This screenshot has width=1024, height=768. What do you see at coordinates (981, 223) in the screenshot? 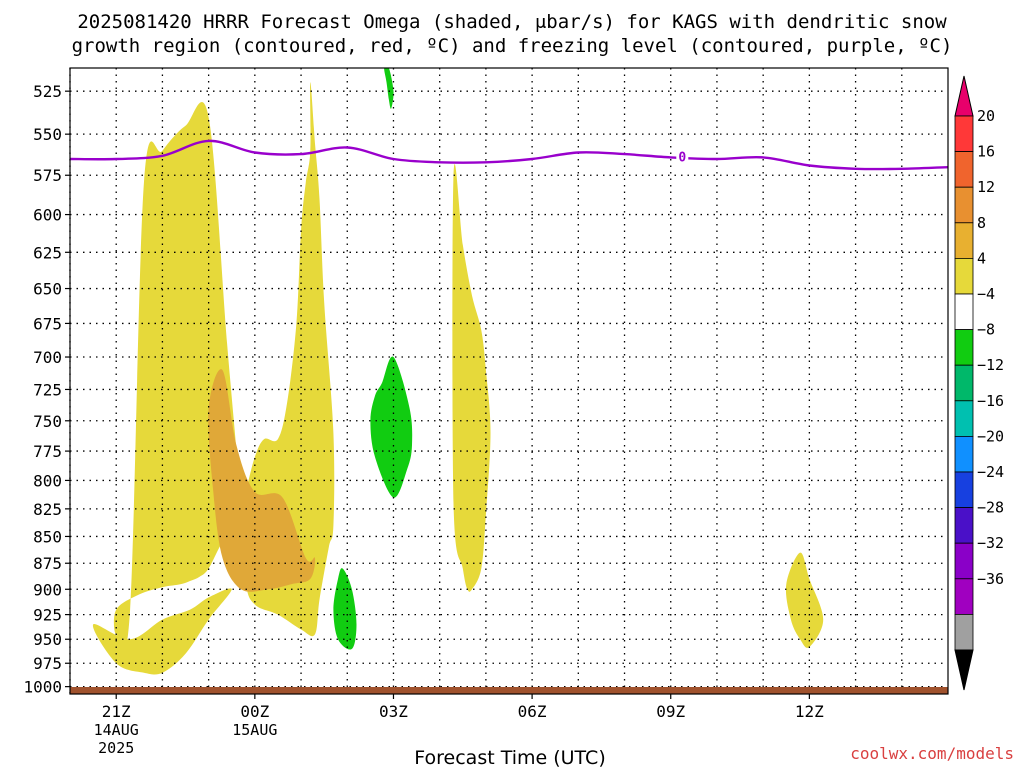
I see `colorbar-label: 8` at bounding box center [981, 223].